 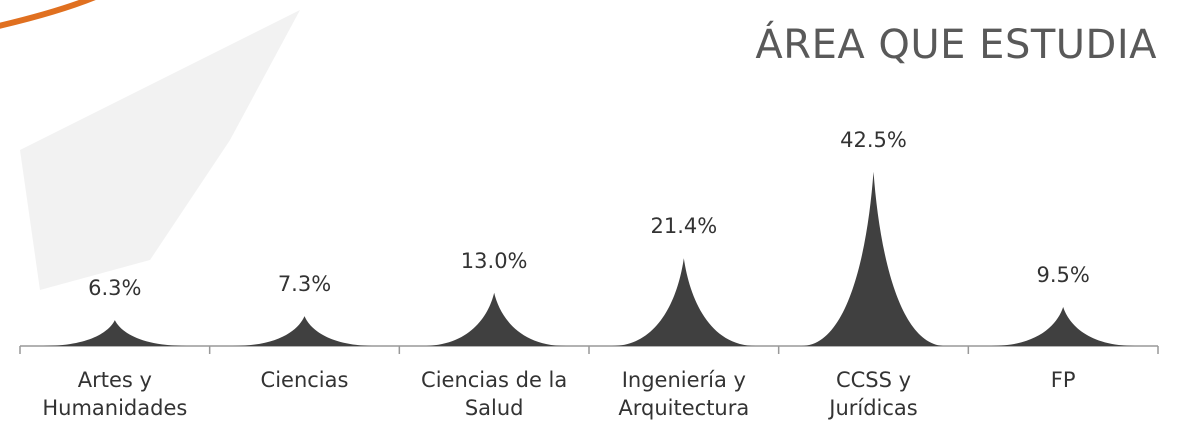 What do you see at coordinates (684, 394) in the screenshot?
I see `x-tick-label: Ingeniería y Arquitectura` at bounding box center [684, 394].